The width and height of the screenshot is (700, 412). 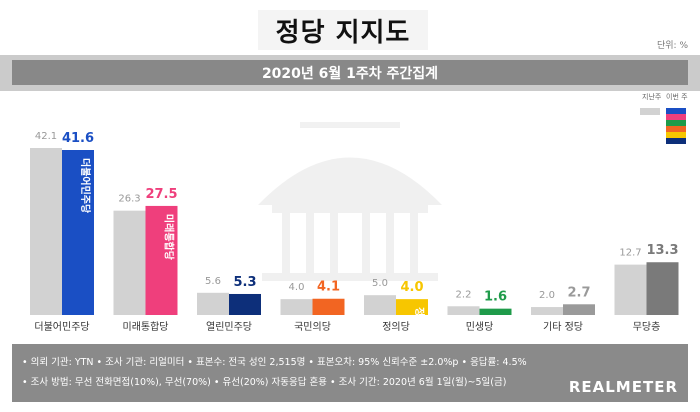 I want to click on legend-prev-swatch, so click(x=650, y=111).